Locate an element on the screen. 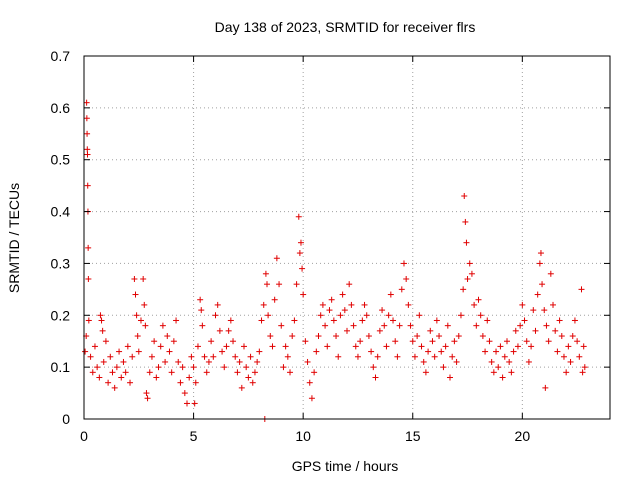 The height and width of the screenshot is (480, 640). y-tick-label: 0.5 is located at coordinates (61, 160).